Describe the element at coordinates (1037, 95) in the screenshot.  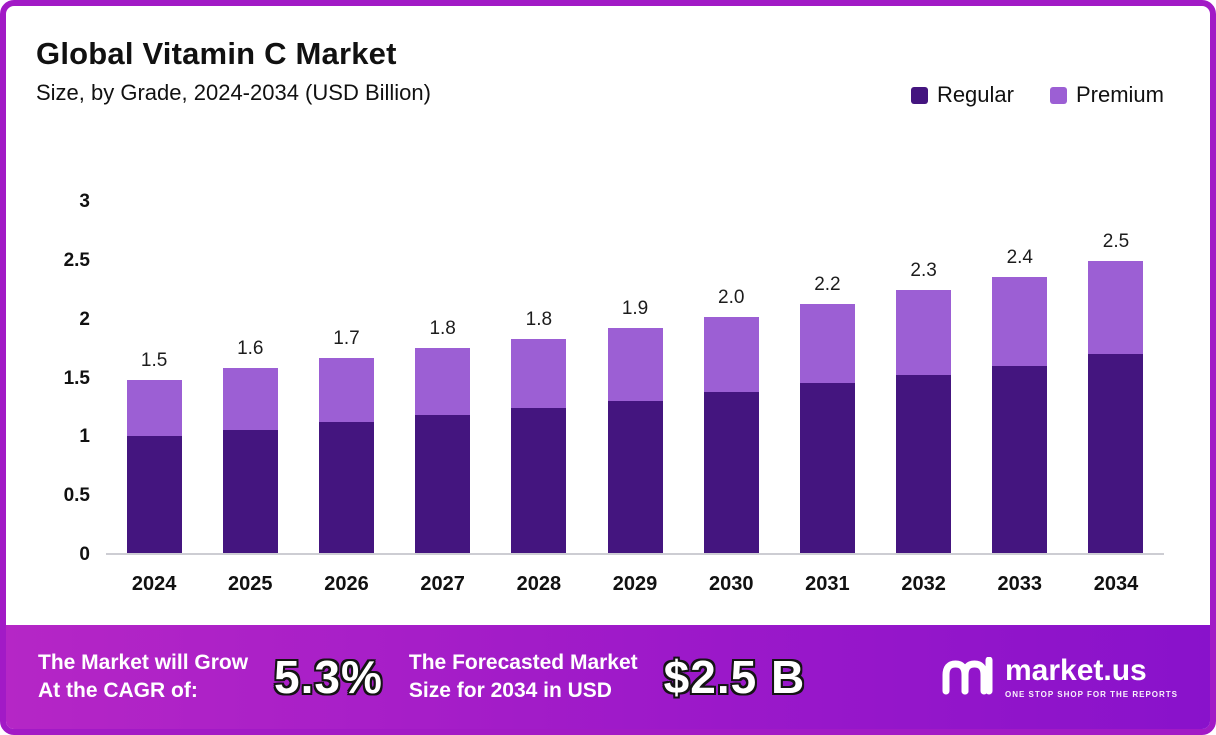
I see `legend: Regular Premium` at that location.